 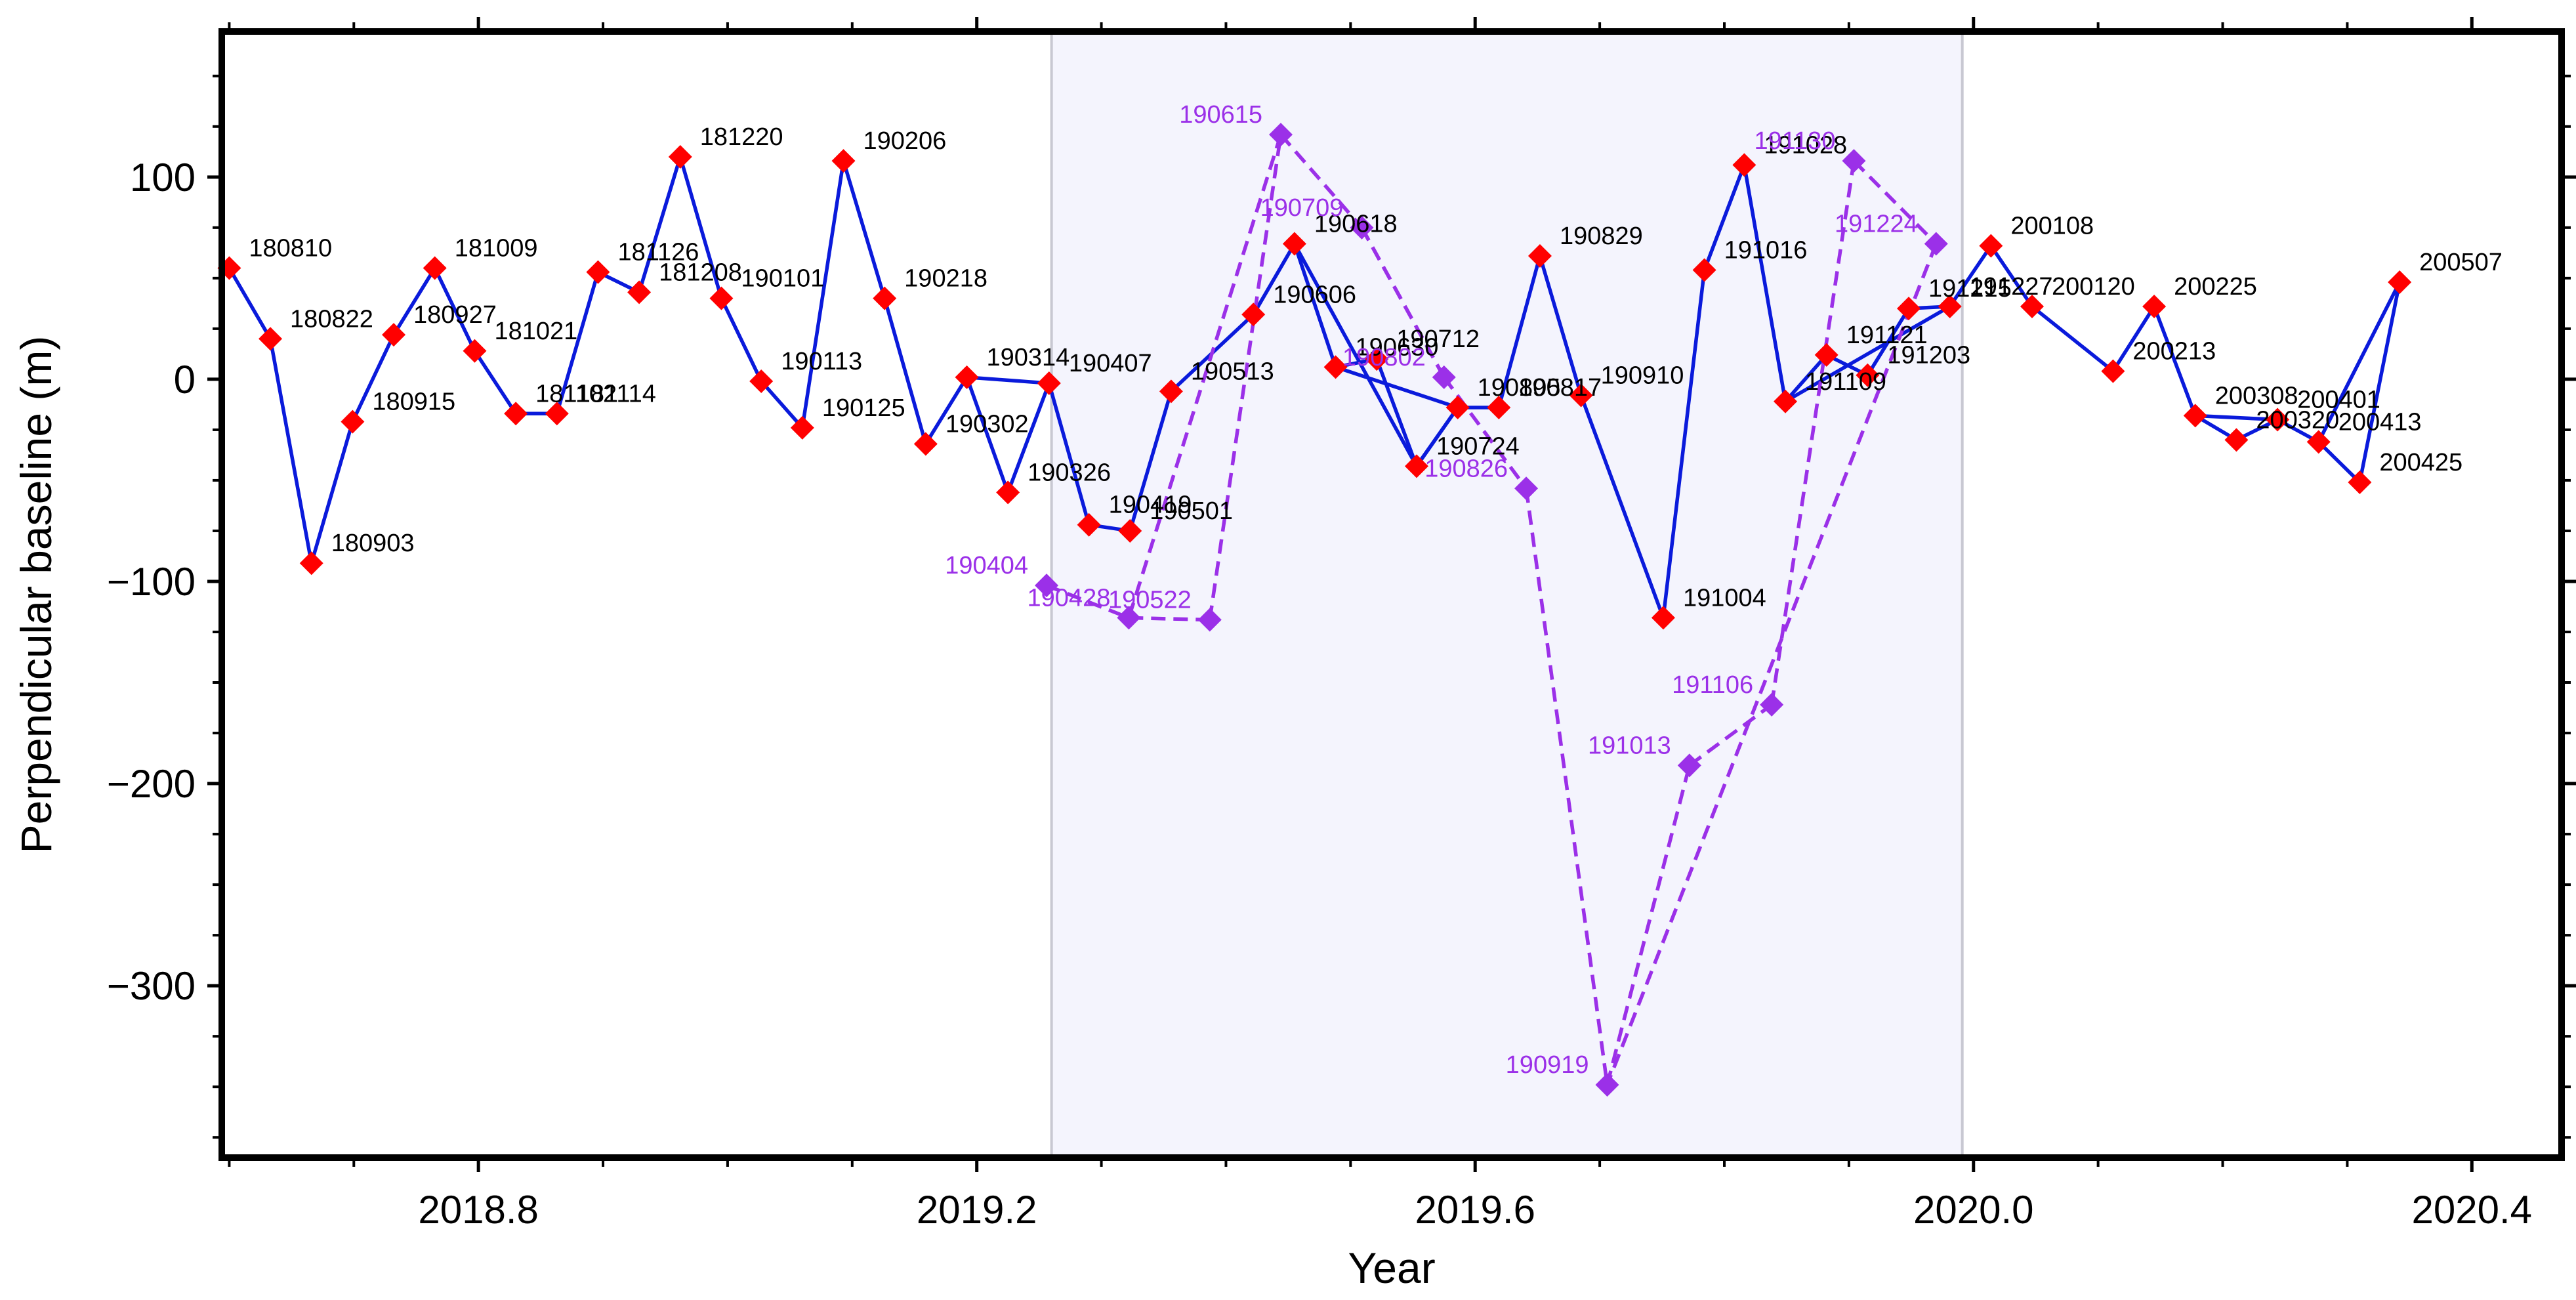 I want to click on series-a-point-label: 191203, so click(x=1929, y=355).